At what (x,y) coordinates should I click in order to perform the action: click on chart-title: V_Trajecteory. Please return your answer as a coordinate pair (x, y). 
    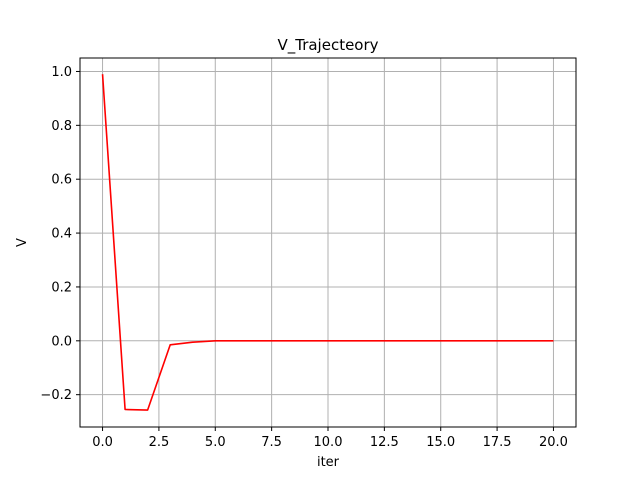
    Looking at the image, I should click on (327, 45).